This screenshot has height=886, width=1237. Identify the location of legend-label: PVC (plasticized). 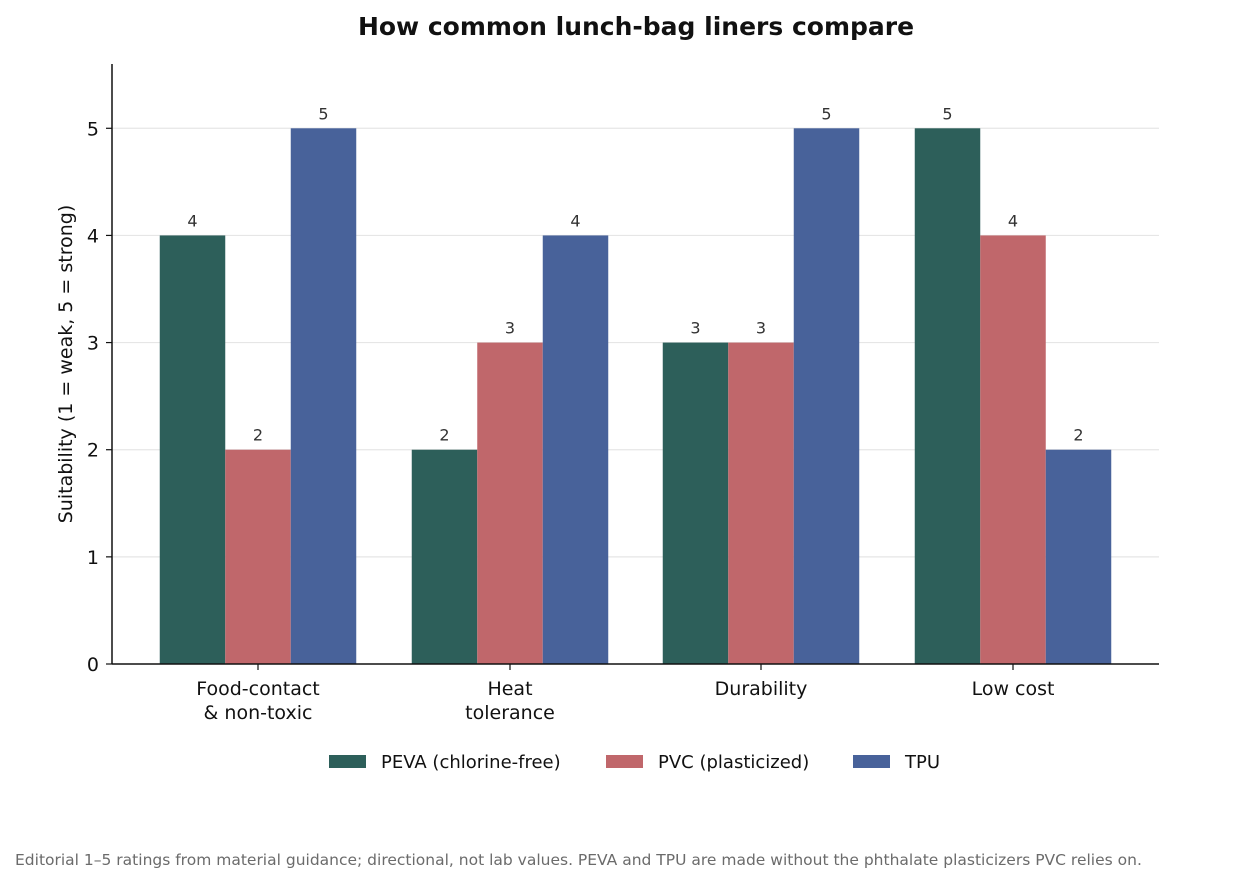
(733, 762).